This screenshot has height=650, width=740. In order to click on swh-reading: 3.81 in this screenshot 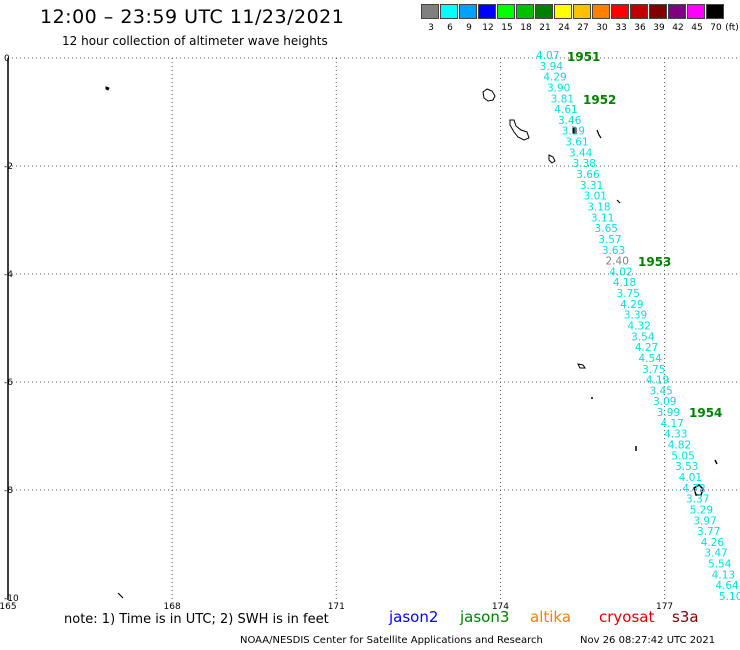, I will do `click(562, 99)`.